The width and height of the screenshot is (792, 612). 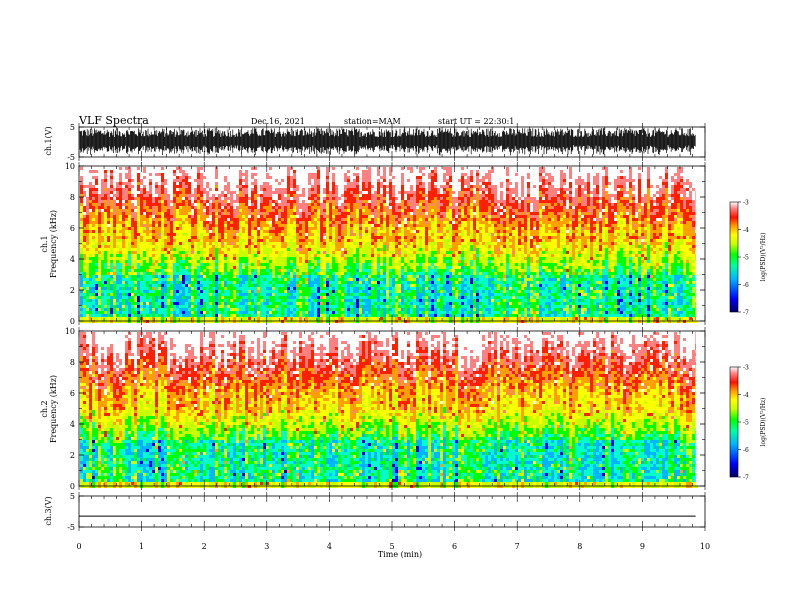 I want to click on station-label: station=MAM, so click(x=372, y=121).